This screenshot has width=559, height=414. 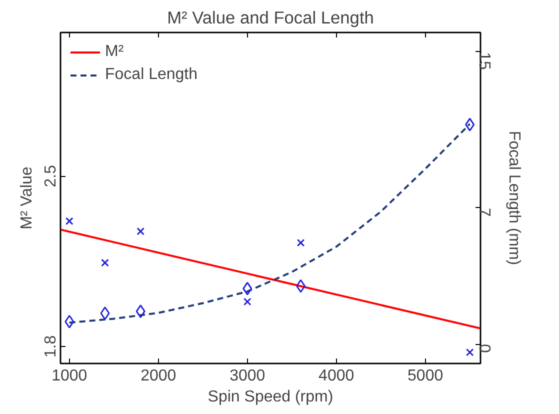 I want to click on y-tick-label: 2.5, so click(x=51, y=176).